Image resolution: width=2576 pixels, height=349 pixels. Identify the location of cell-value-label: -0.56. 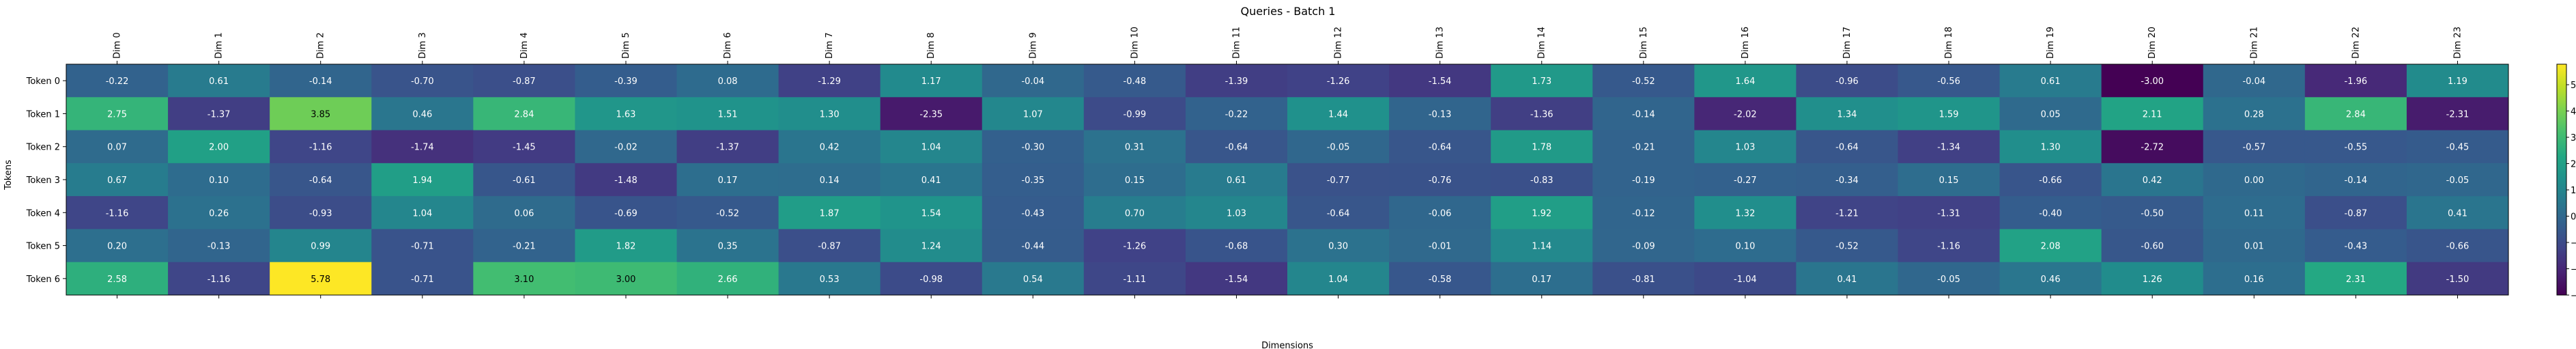
(1948, 81).